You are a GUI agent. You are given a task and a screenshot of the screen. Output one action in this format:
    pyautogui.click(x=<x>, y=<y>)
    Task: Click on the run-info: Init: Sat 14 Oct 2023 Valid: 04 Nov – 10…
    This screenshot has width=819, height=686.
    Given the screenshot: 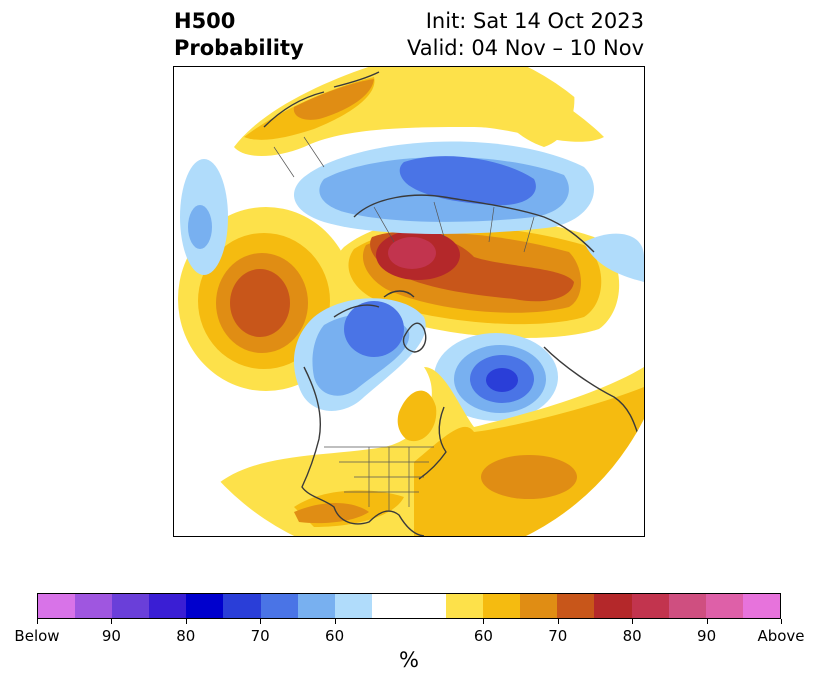 What is the action you would take?
    pyautogui.click(x=525, y=35)
    